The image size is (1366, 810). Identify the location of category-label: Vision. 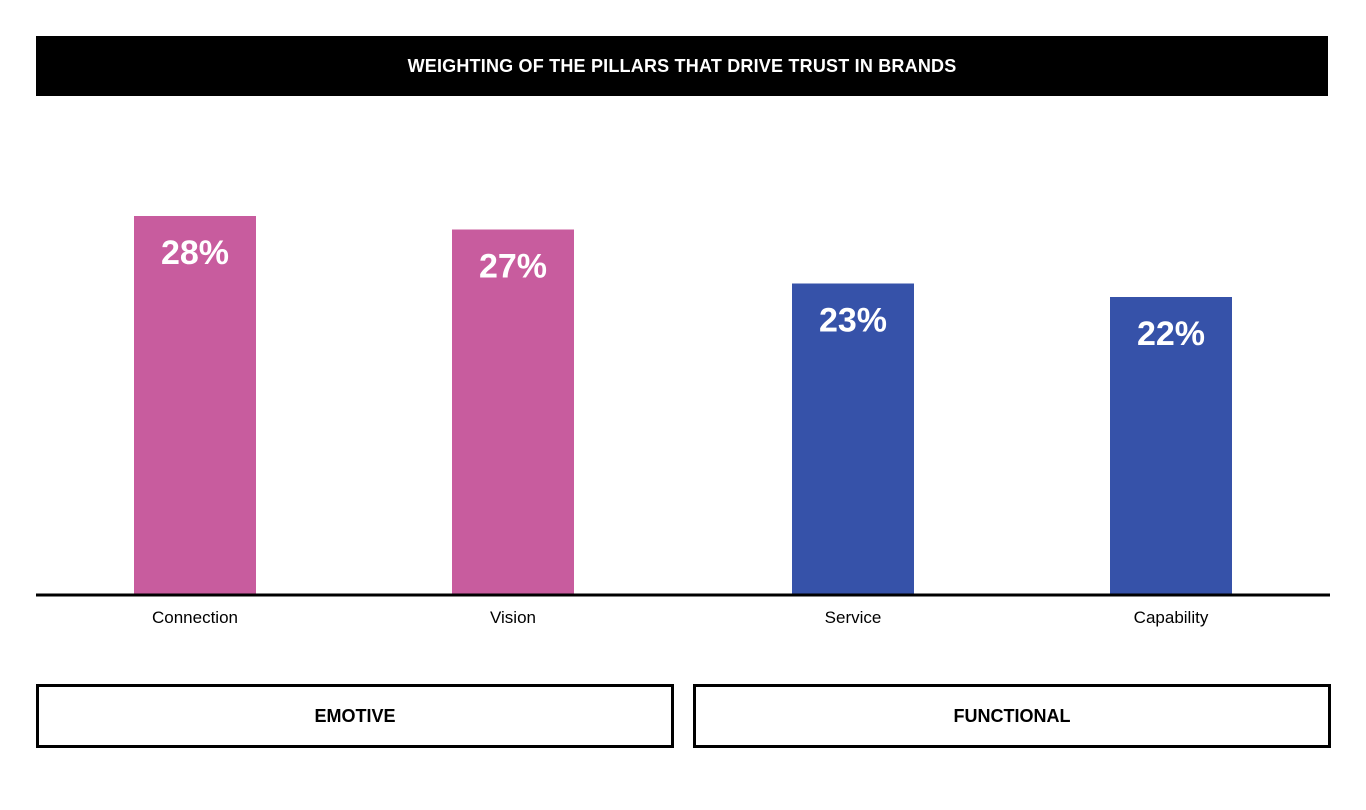
(513, 617).